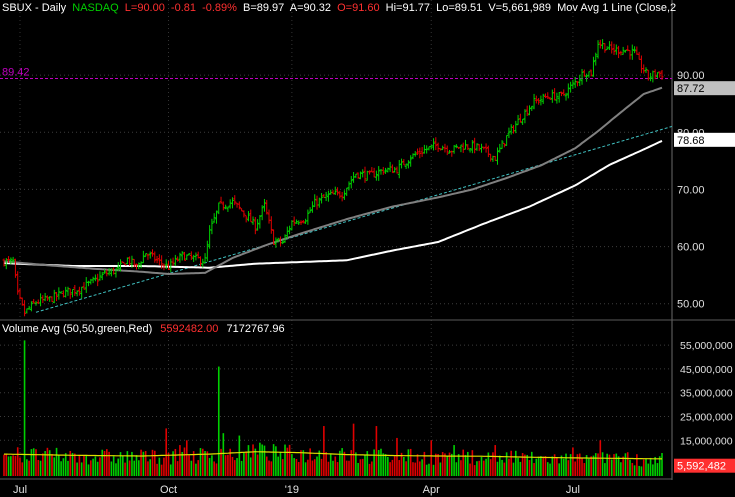  What do you see at coordinates (706, 418) in the screenshot?
I see `volume-tick-label: 25,000,000` at bounding box center [706, 418].